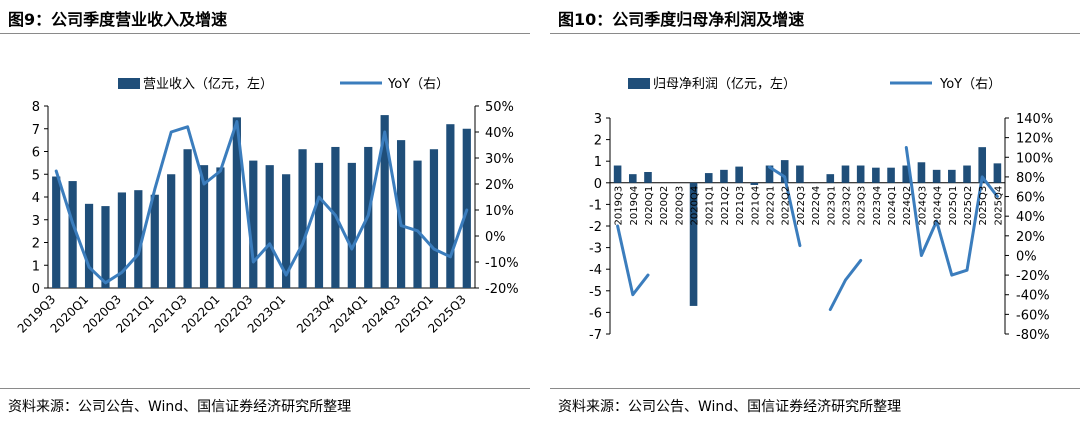 The height and width of the screenshot is (425, 1080). Describe the element at coordinates (401, 214) in the screenshot. I see `bar-2024Q4` at that location.